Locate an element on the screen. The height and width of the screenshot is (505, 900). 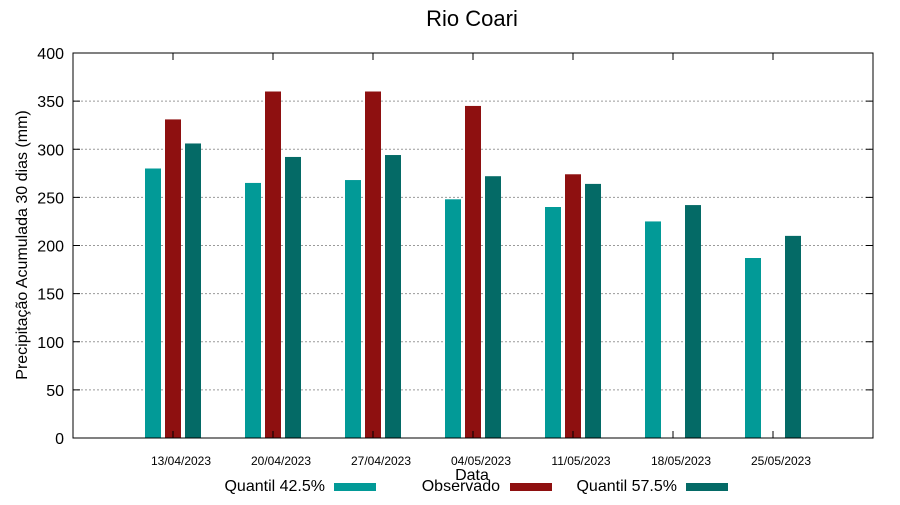
bar-quantil-57-5--0 is located at coordinates (193, 290).